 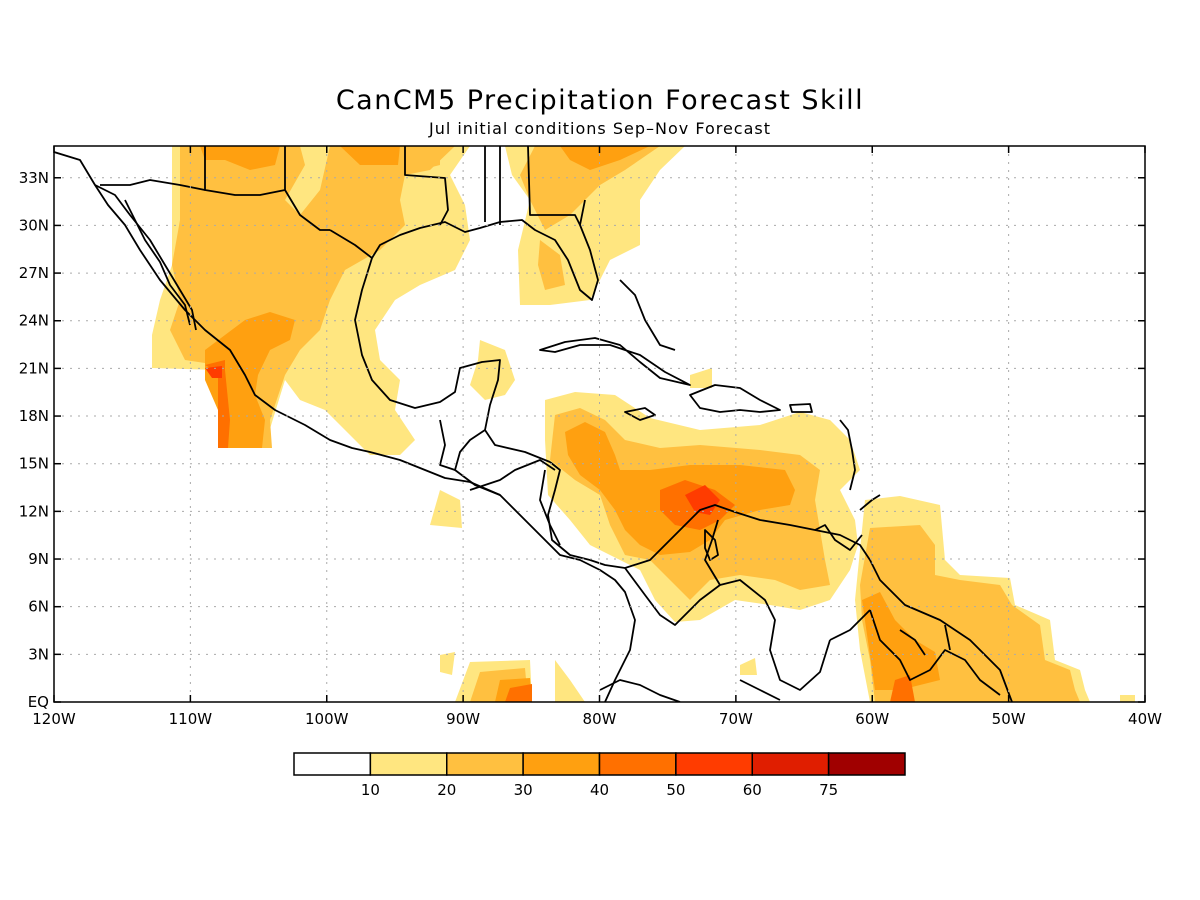 I want to click on y-tick-label: 3N, so click(x=38, y=654).